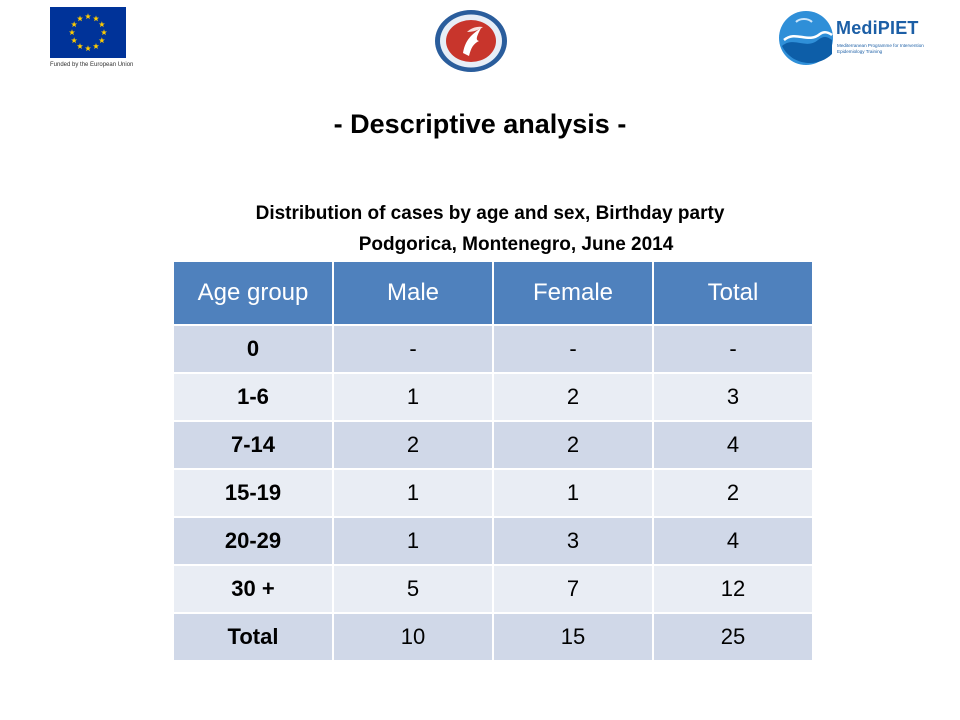  I want to click on total-cell: 2, so click(733, 493).